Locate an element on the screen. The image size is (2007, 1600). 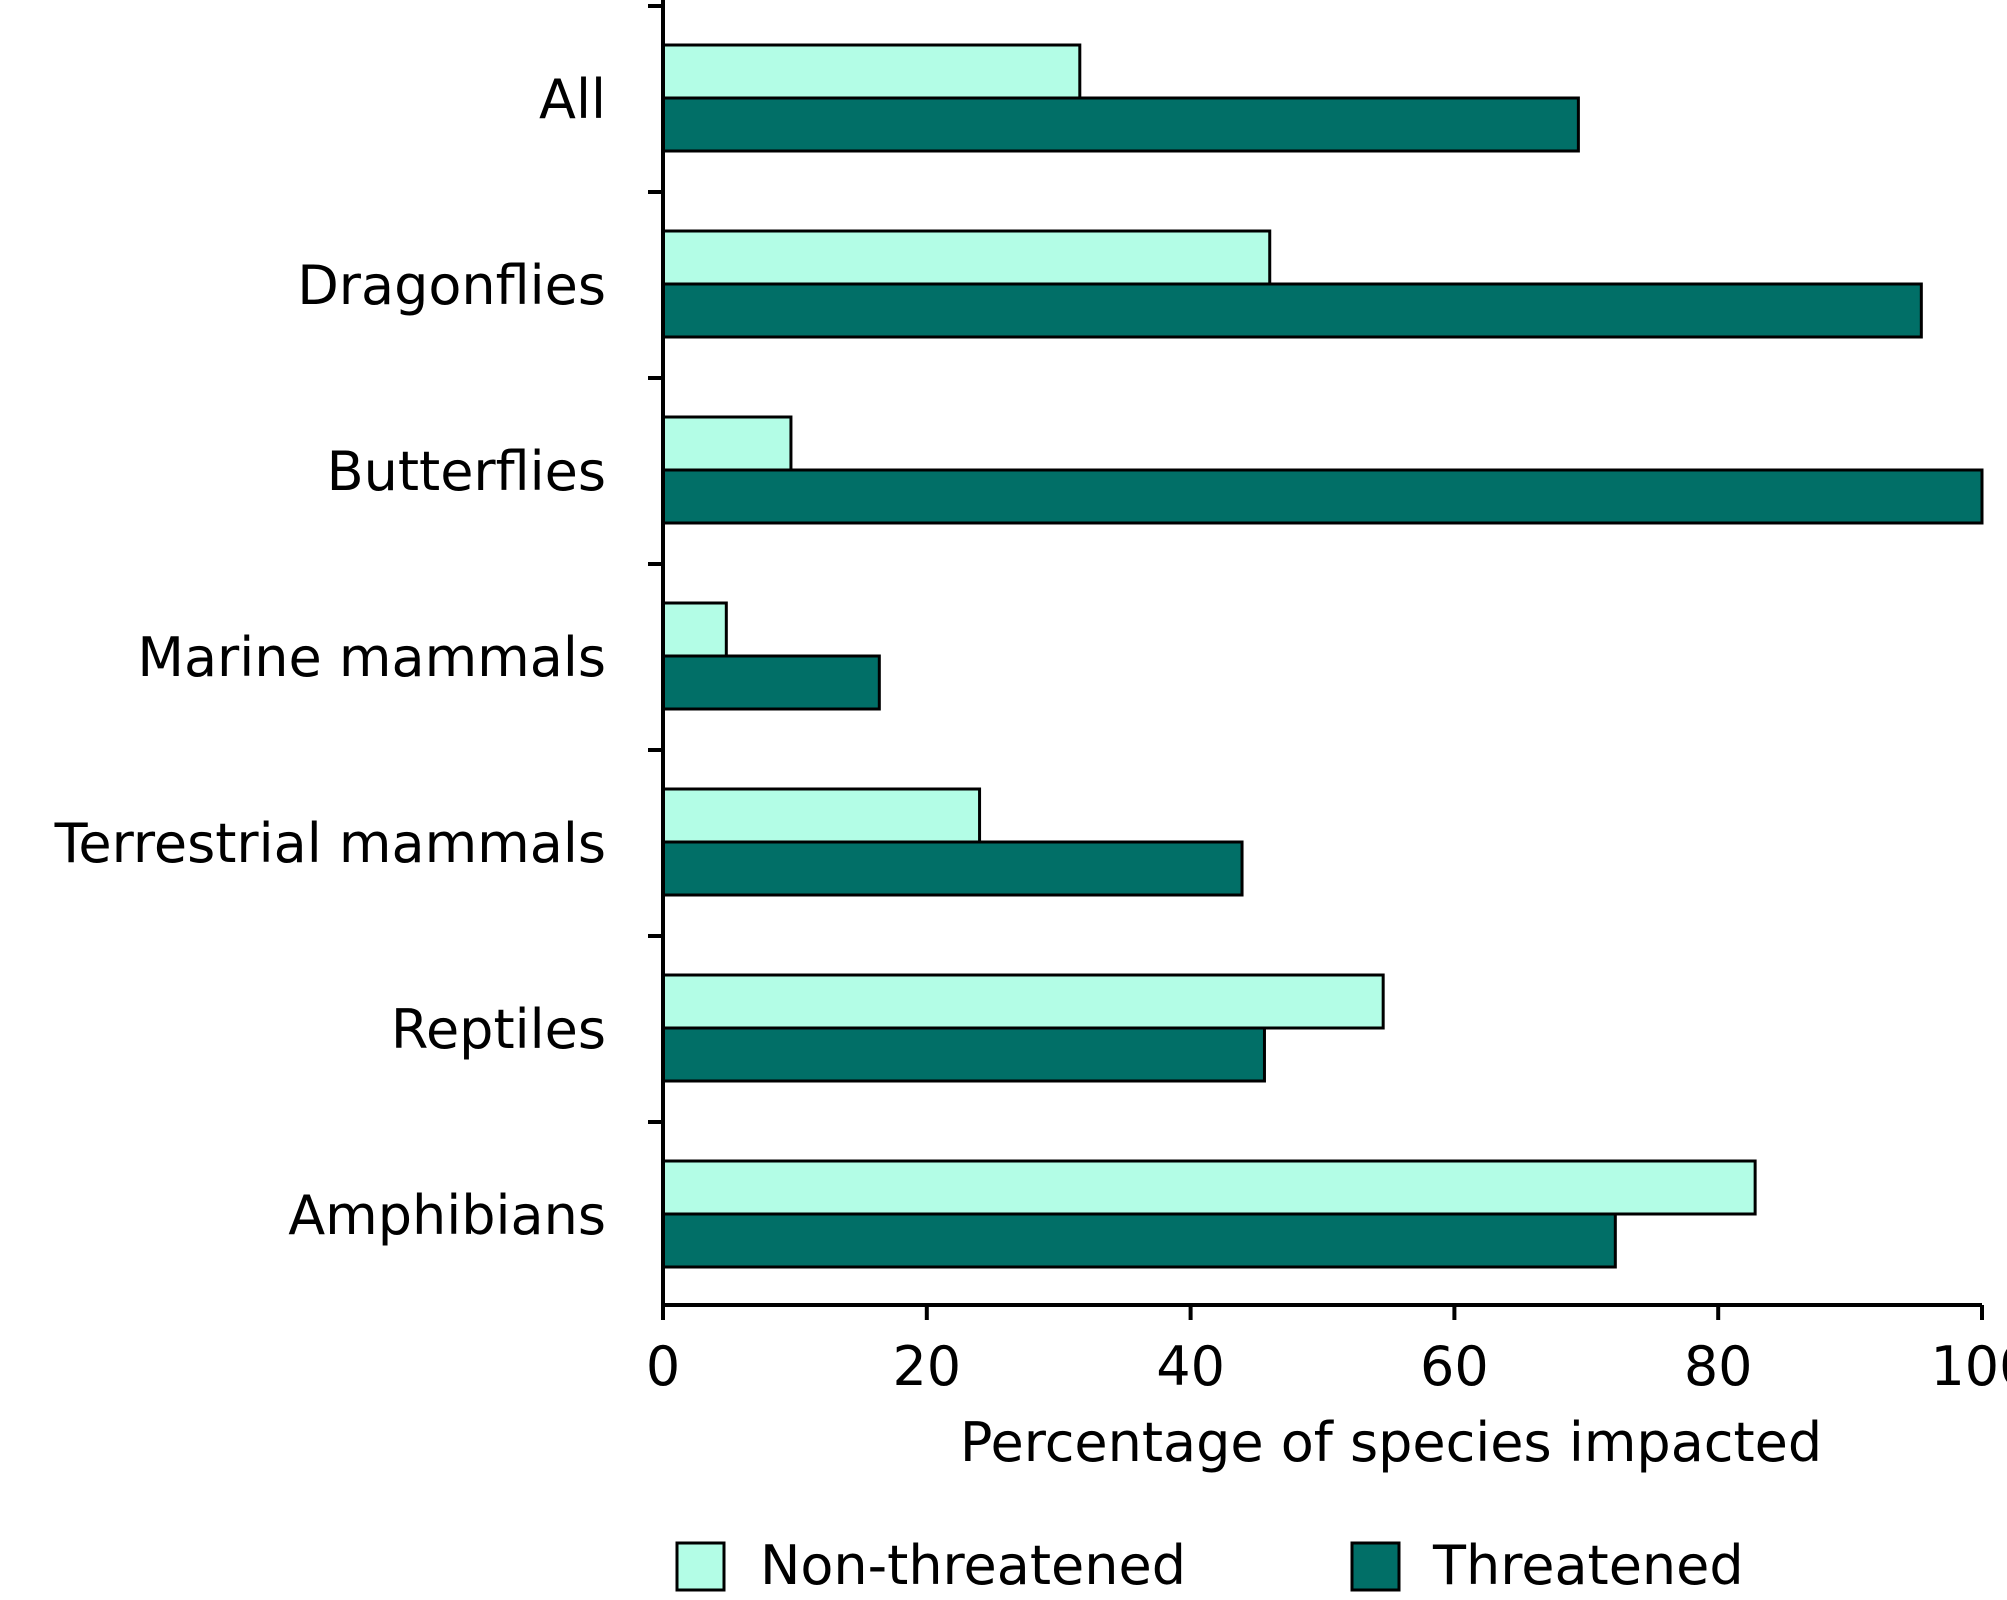
legend-label-threatened: Threatened is located at coordinates (1588, 1564).